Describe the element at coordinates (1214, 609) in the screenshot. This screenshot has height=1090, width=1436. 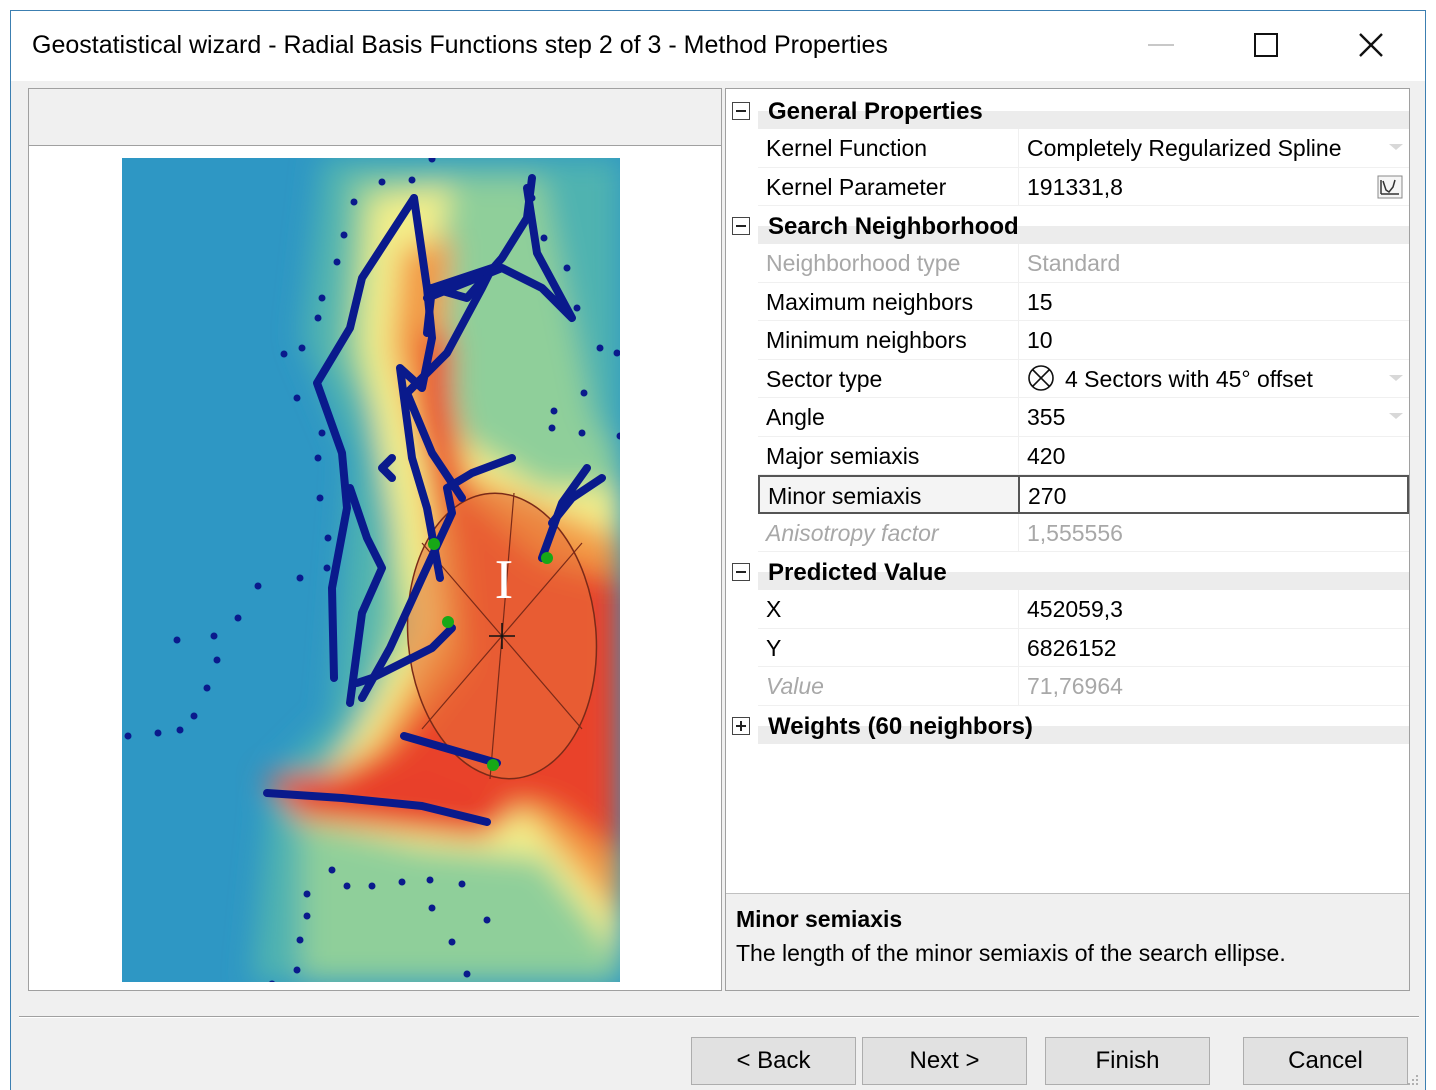
I see `x-coordinate-field: 452059,3` at that location.